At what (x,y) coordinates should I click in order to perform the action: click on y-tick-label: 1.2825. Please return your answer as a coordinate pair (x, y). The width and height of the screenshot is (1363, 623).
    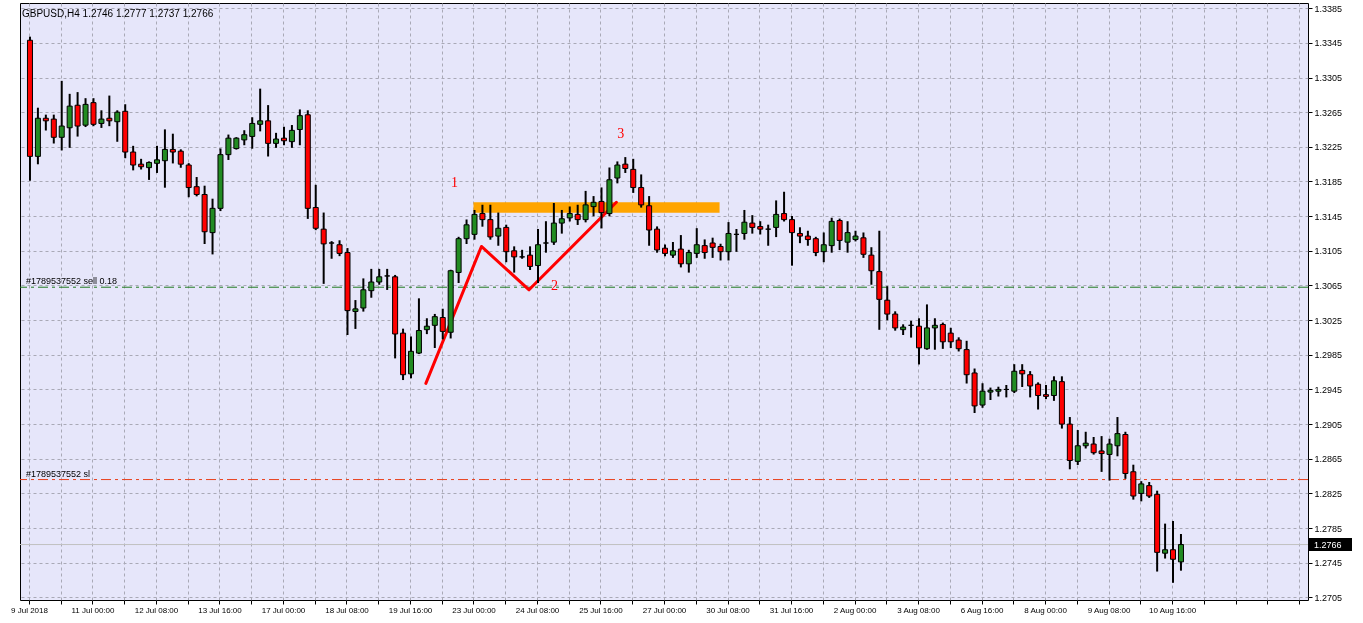
    Looking at the image, I should click on (1328, 493).